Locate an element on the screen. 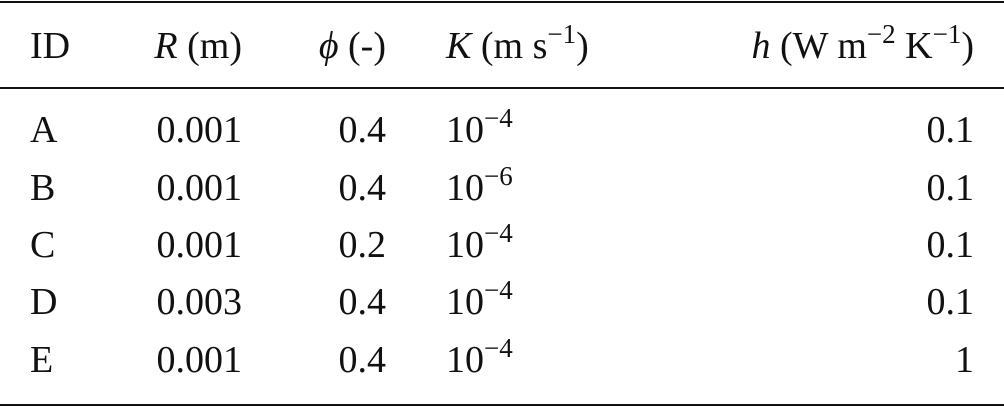 The image size is (1004, 408). header-cell: ID is located at coordinates (50, 46).